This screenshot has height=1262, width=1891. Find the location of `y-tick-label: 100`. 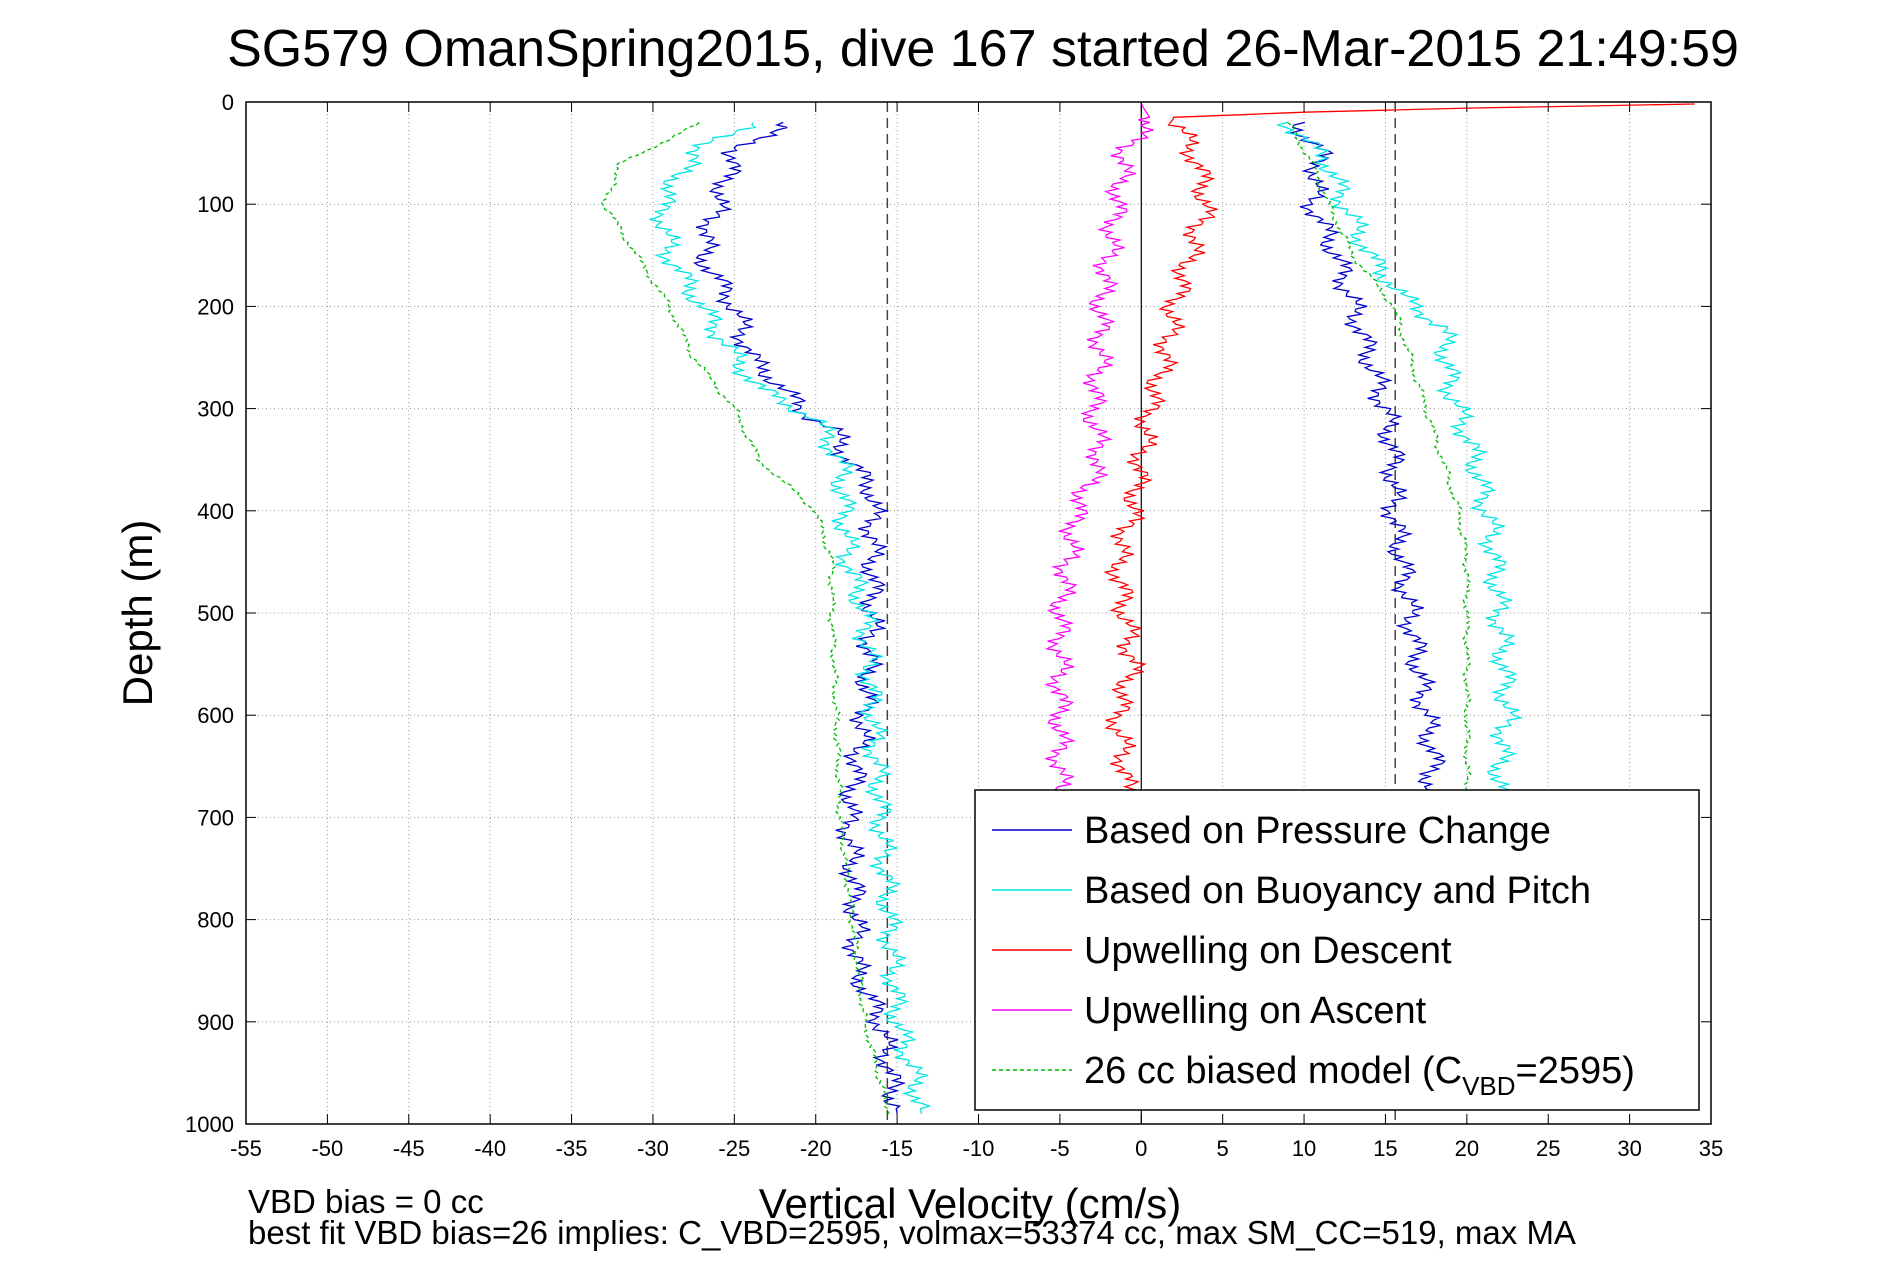

y-tick-label: 100 is located at coordinates (215, 204).